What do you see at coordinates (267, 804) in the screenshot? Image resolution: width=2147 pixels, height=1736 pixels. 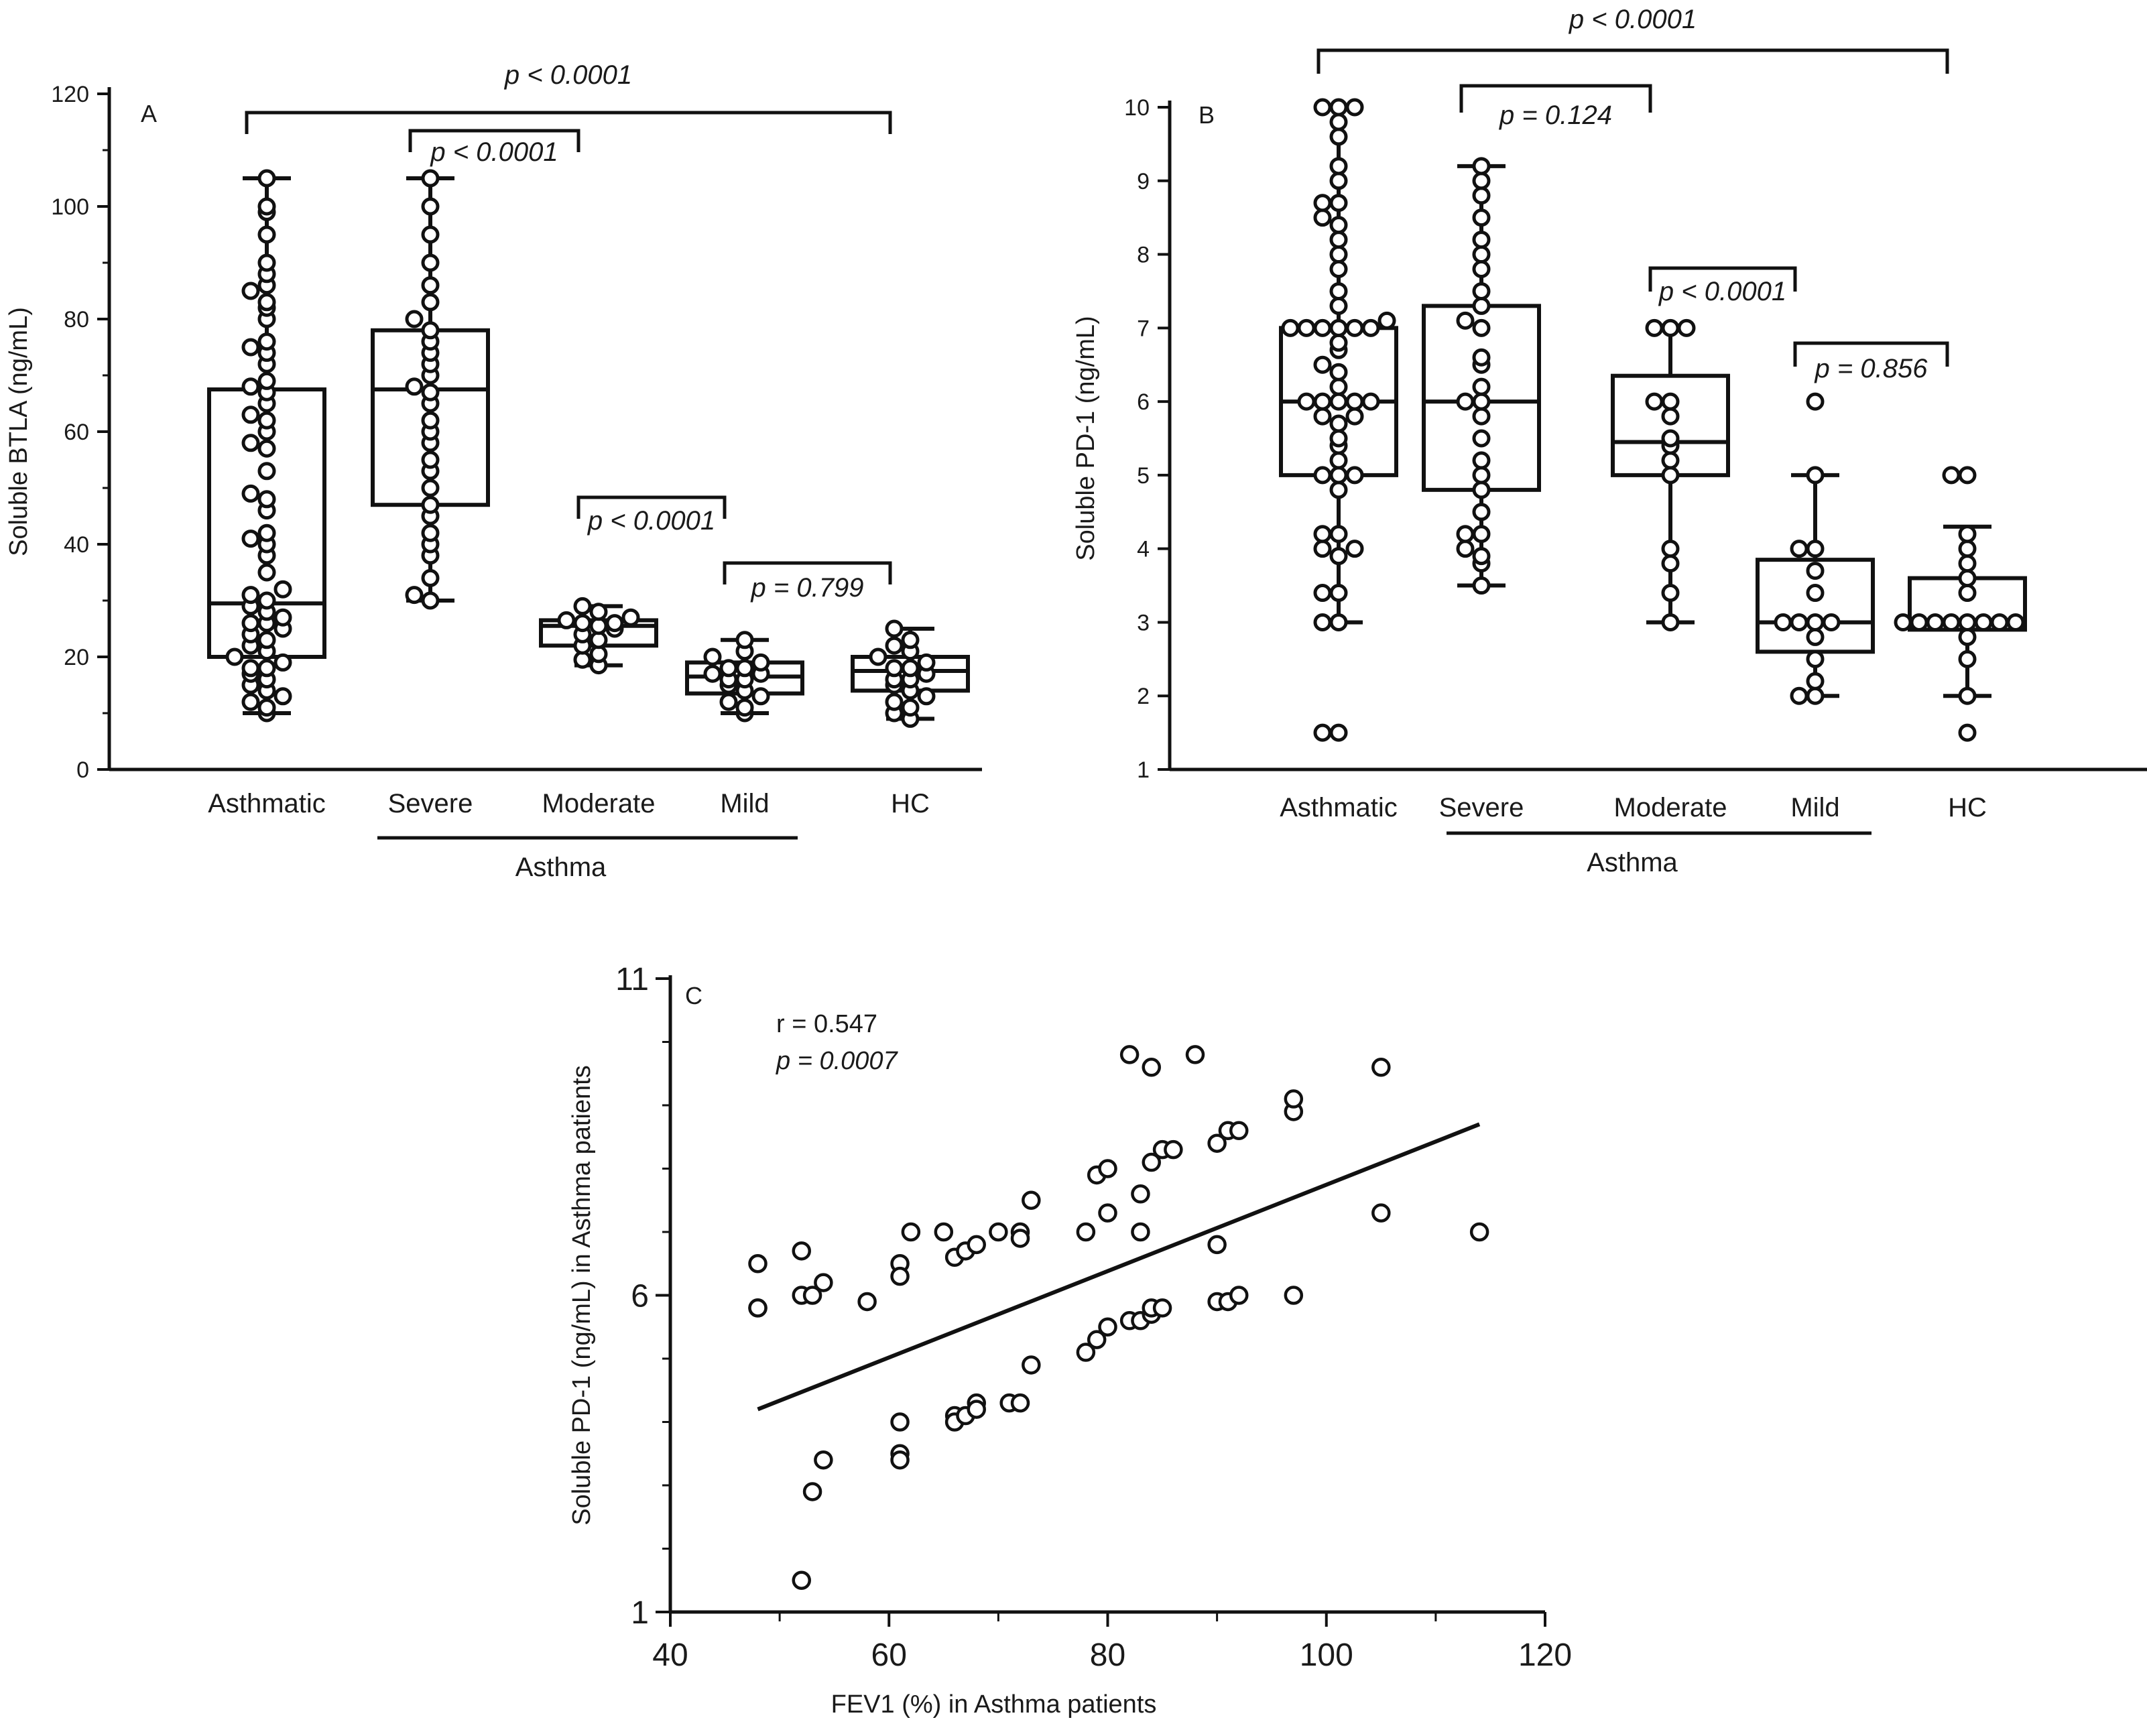 I see `category-label-asthmatic: Asthmatic` at bounding box center [267, 804].